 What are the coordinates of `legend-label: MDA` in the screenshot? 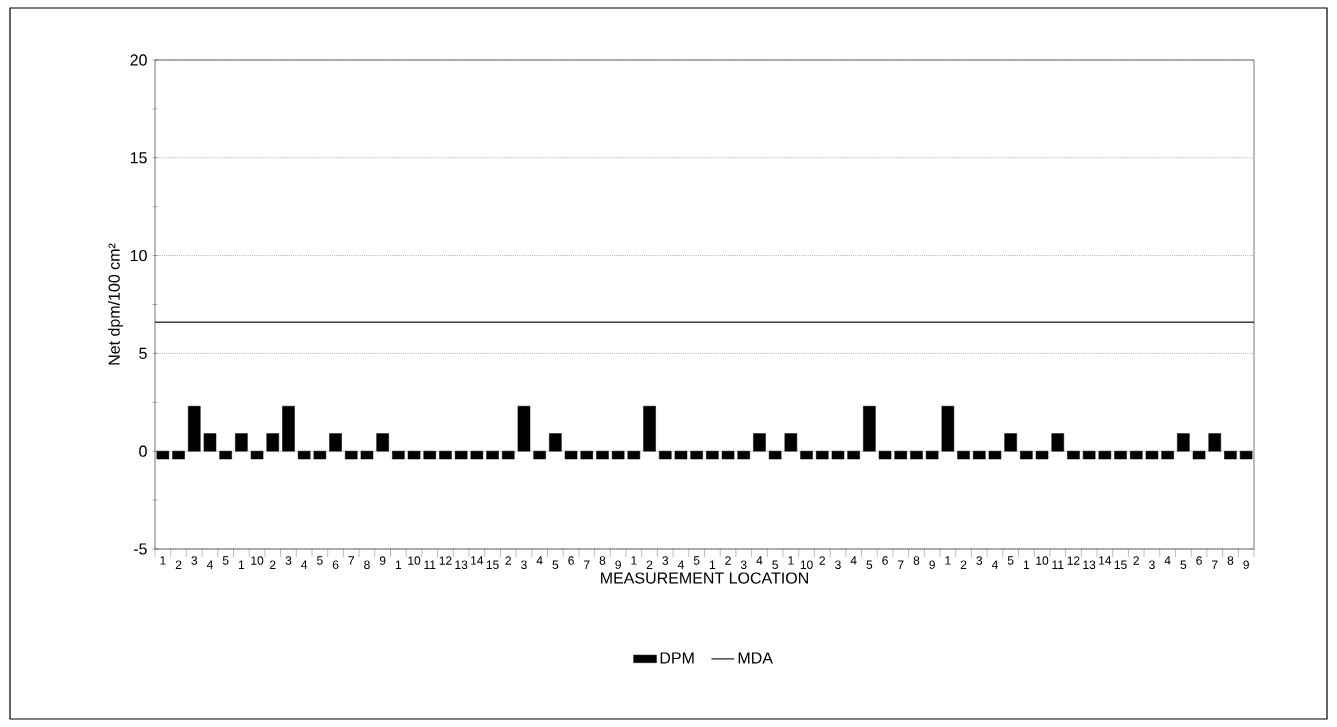 It's located at (755, 658).